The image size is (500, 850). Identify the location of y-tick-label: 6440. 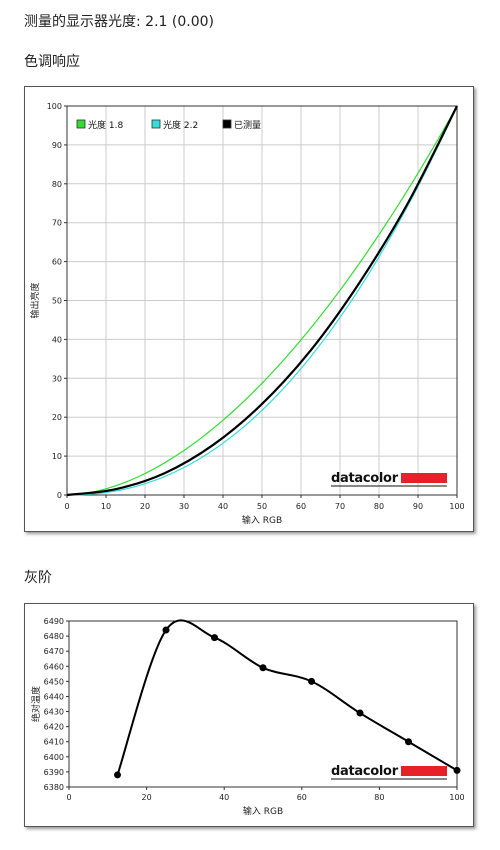
(54, 696).